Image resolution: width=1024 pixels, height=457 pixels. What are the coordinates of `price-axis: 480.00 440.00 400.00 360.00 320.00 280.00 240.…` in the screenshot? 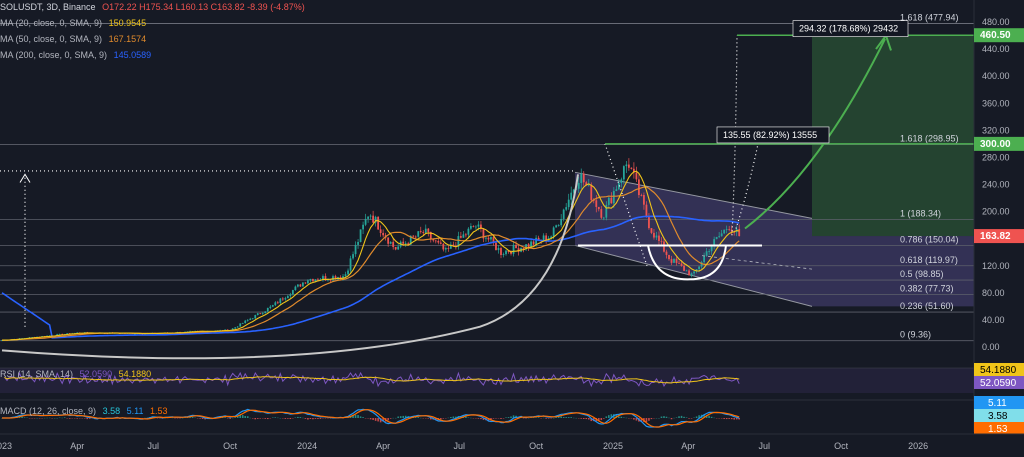 It's located at (998, 217).